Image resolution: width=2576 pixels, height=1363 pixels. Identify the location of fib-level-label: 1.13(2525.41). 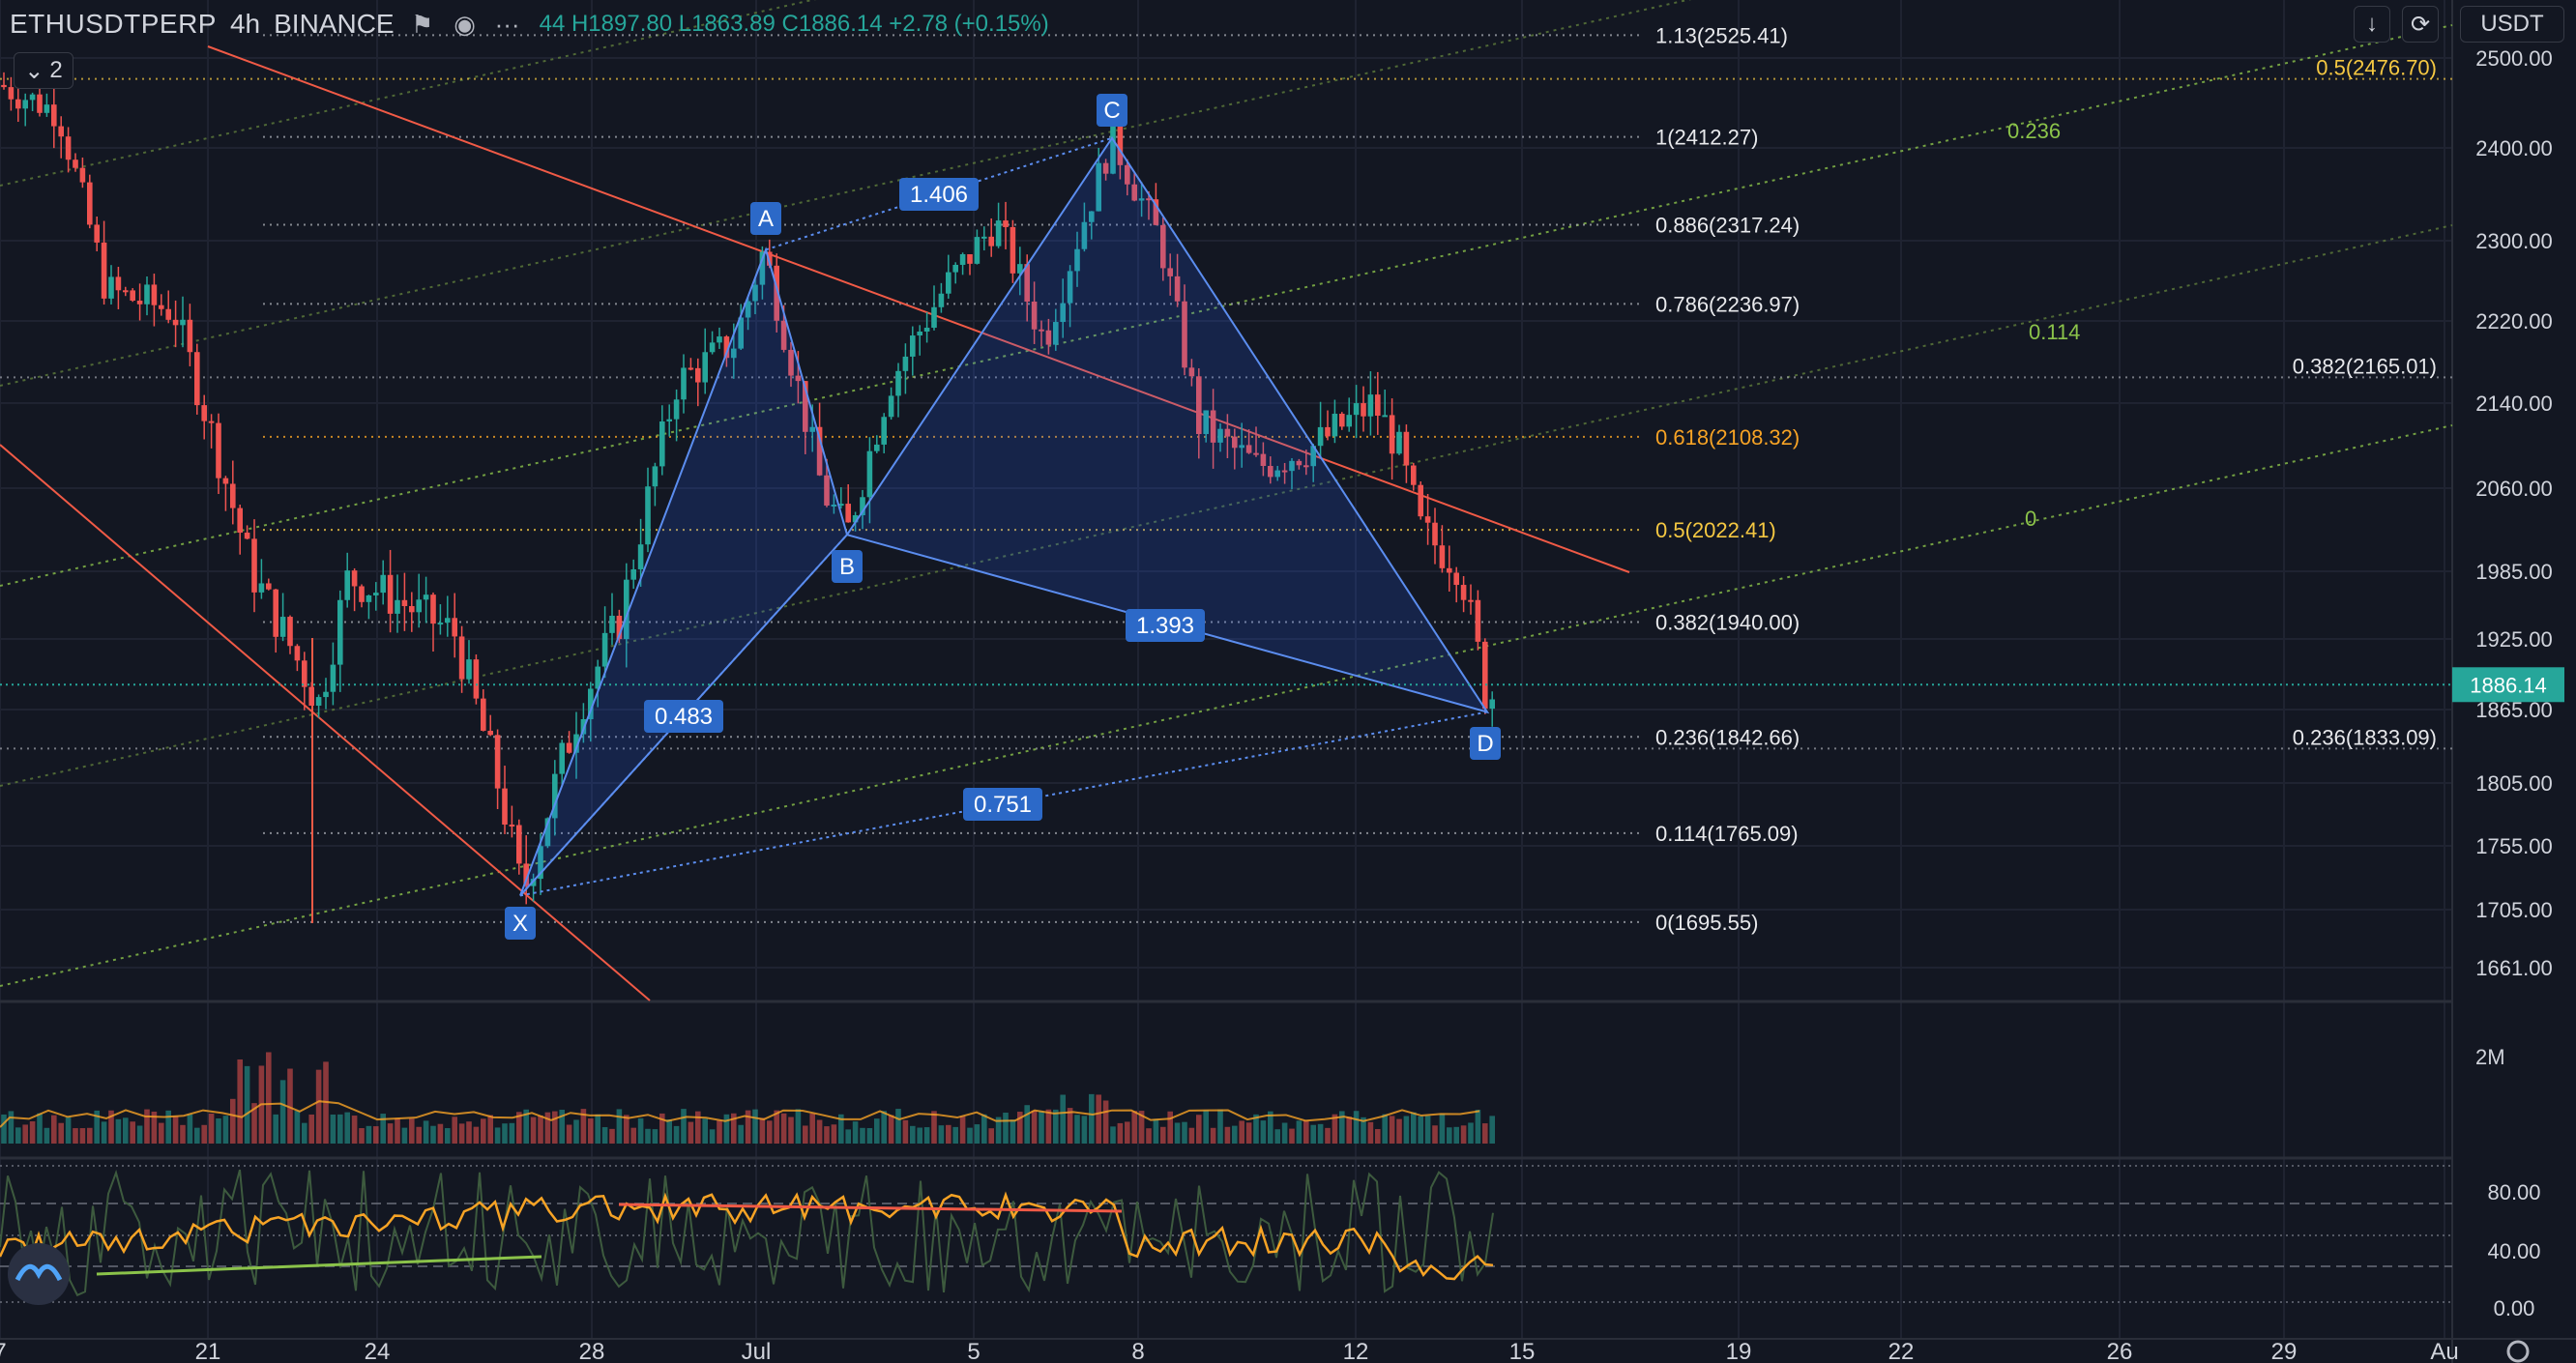
(1721, 35).